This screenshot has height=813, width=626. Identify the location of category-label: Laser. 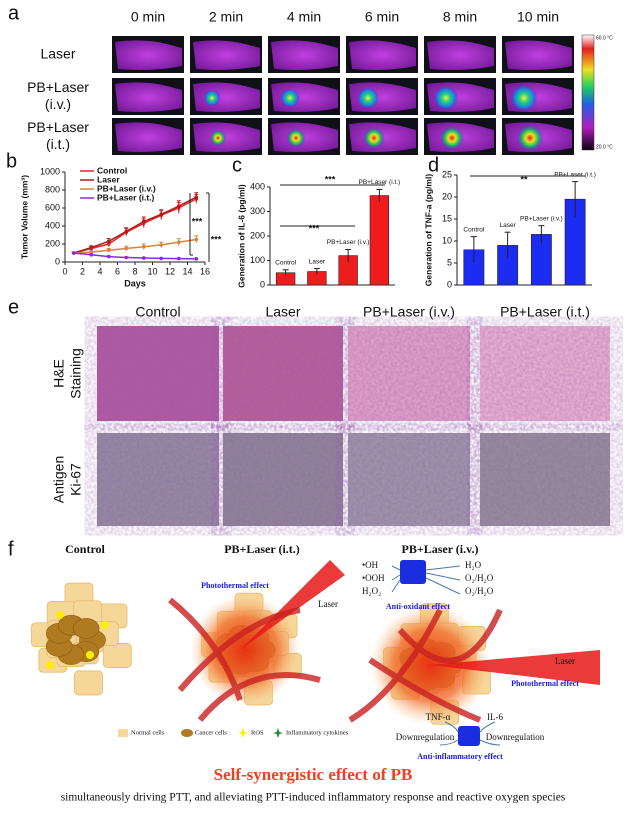
(507, 225).